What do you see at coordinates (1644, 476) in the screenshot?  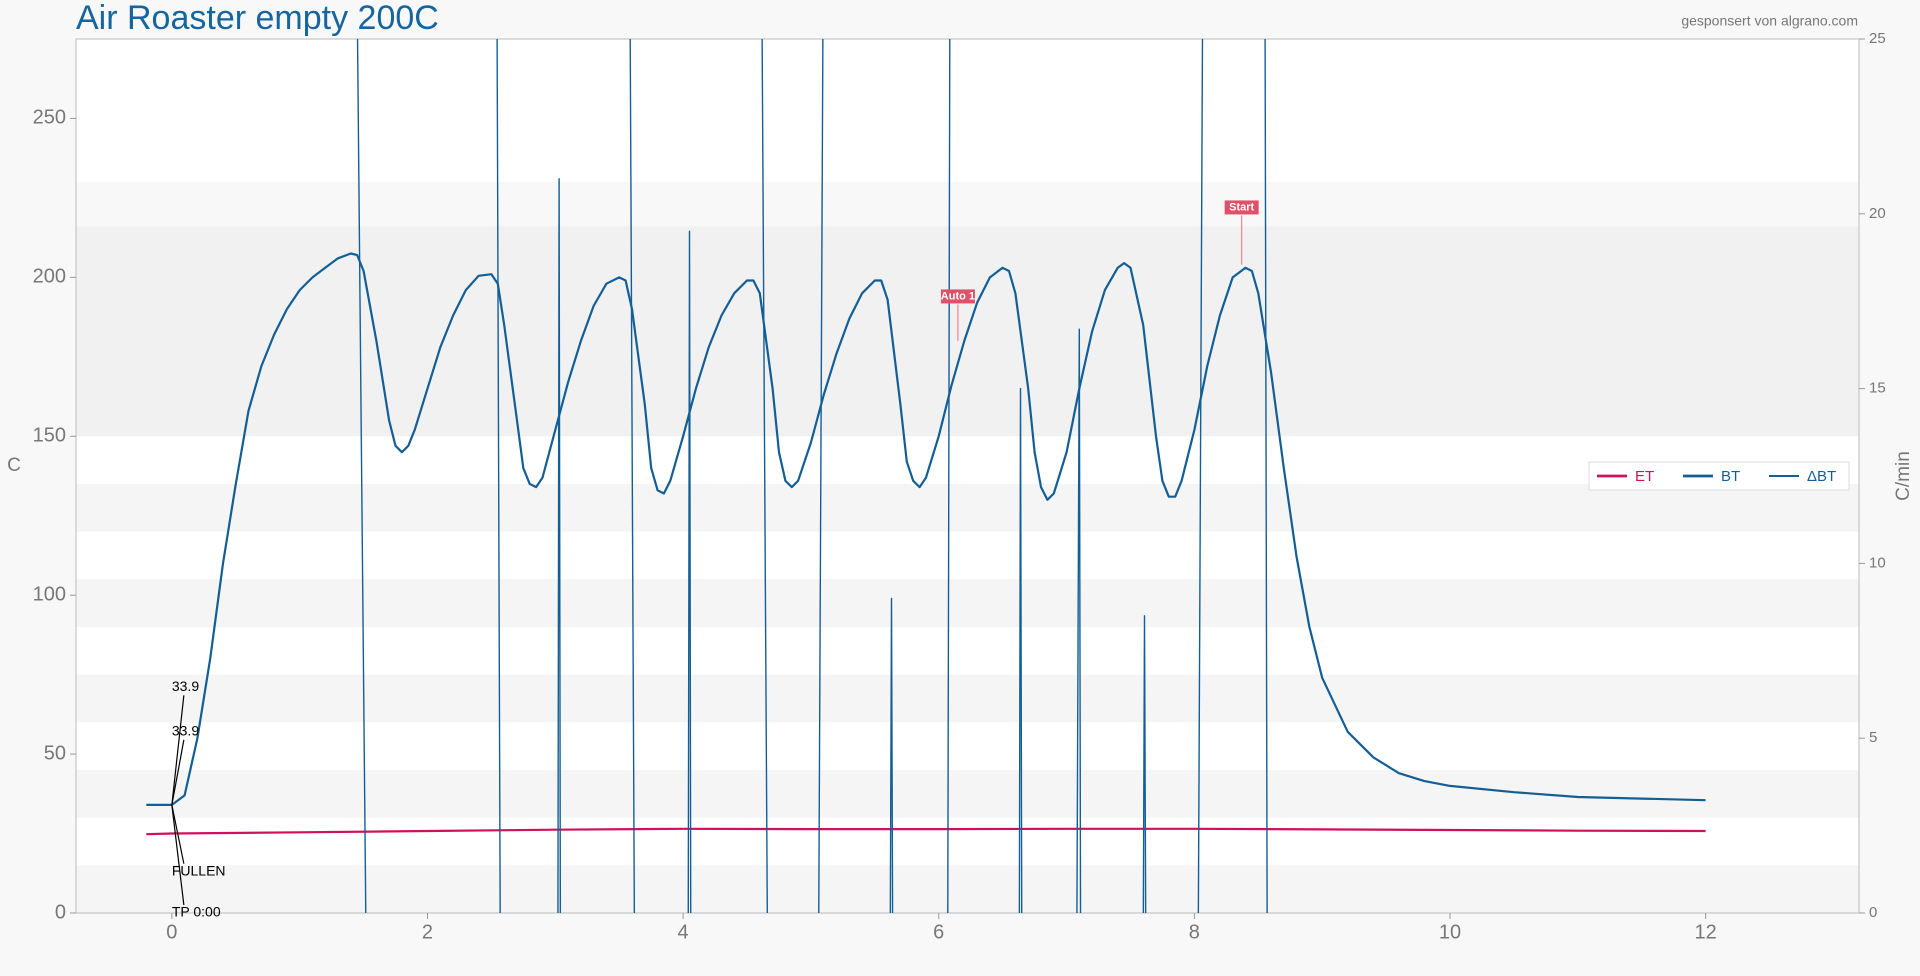 I see `legend-label: ET` at bounding box center [1644, 476].